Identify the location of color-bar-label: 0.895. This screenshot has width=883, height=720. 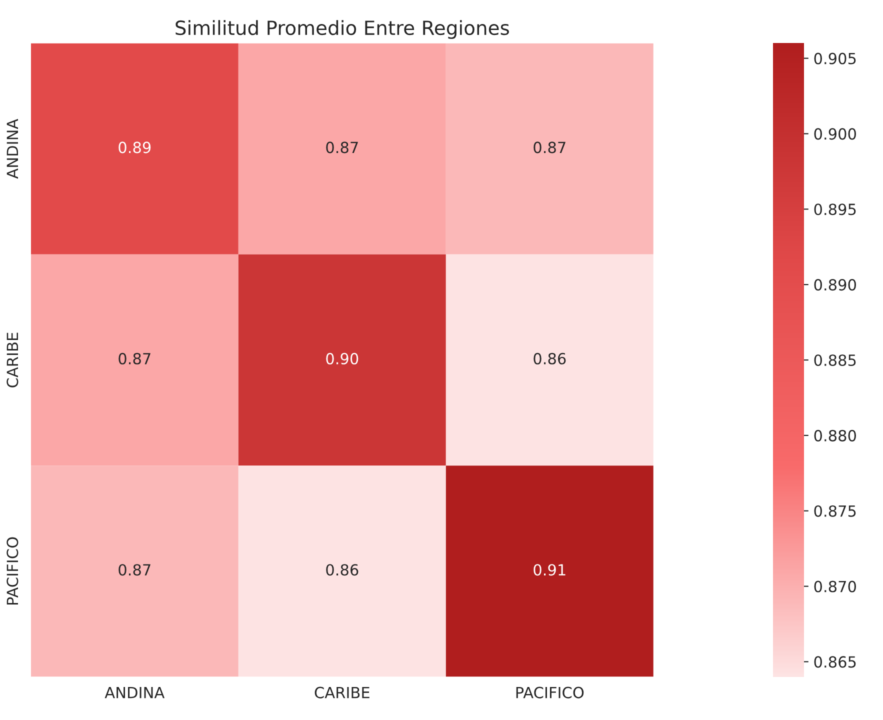
(835, 210).